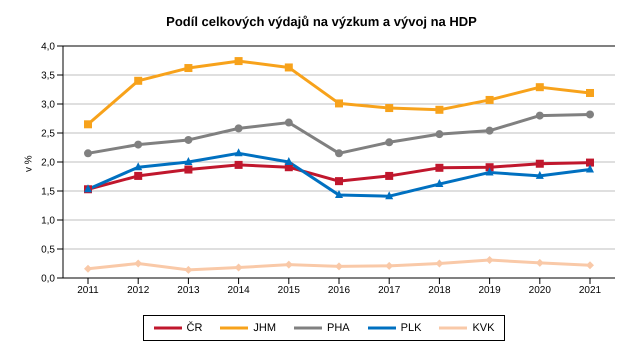 The image size is (643, 344). What do you see at coordinates (88, 290) in the screenshot?
I see `x-tick-label: 2011` at bounding box center [88, 290].